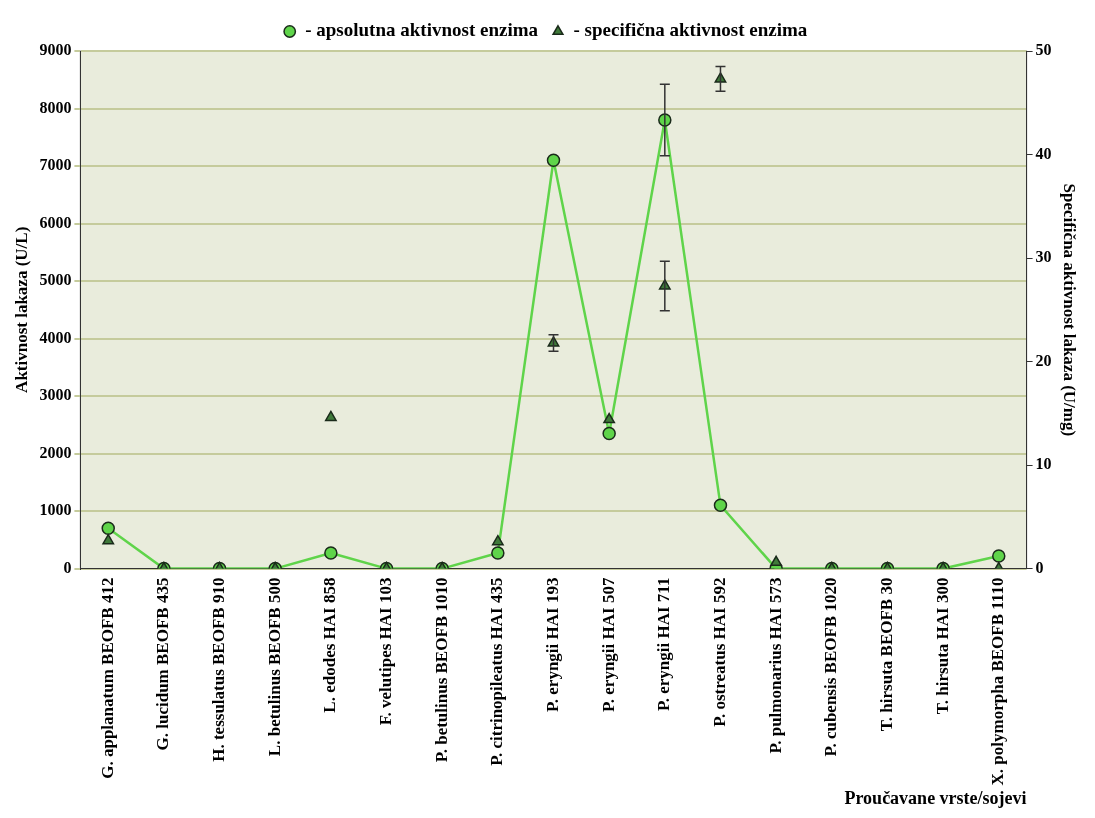 This screenshot has width=1095, height=818. What do you see at coordinates (719, 652) in the screenshot?
I see `x-tick-label: P. ostreatus HAI 592` at bounding box center [719, 652].